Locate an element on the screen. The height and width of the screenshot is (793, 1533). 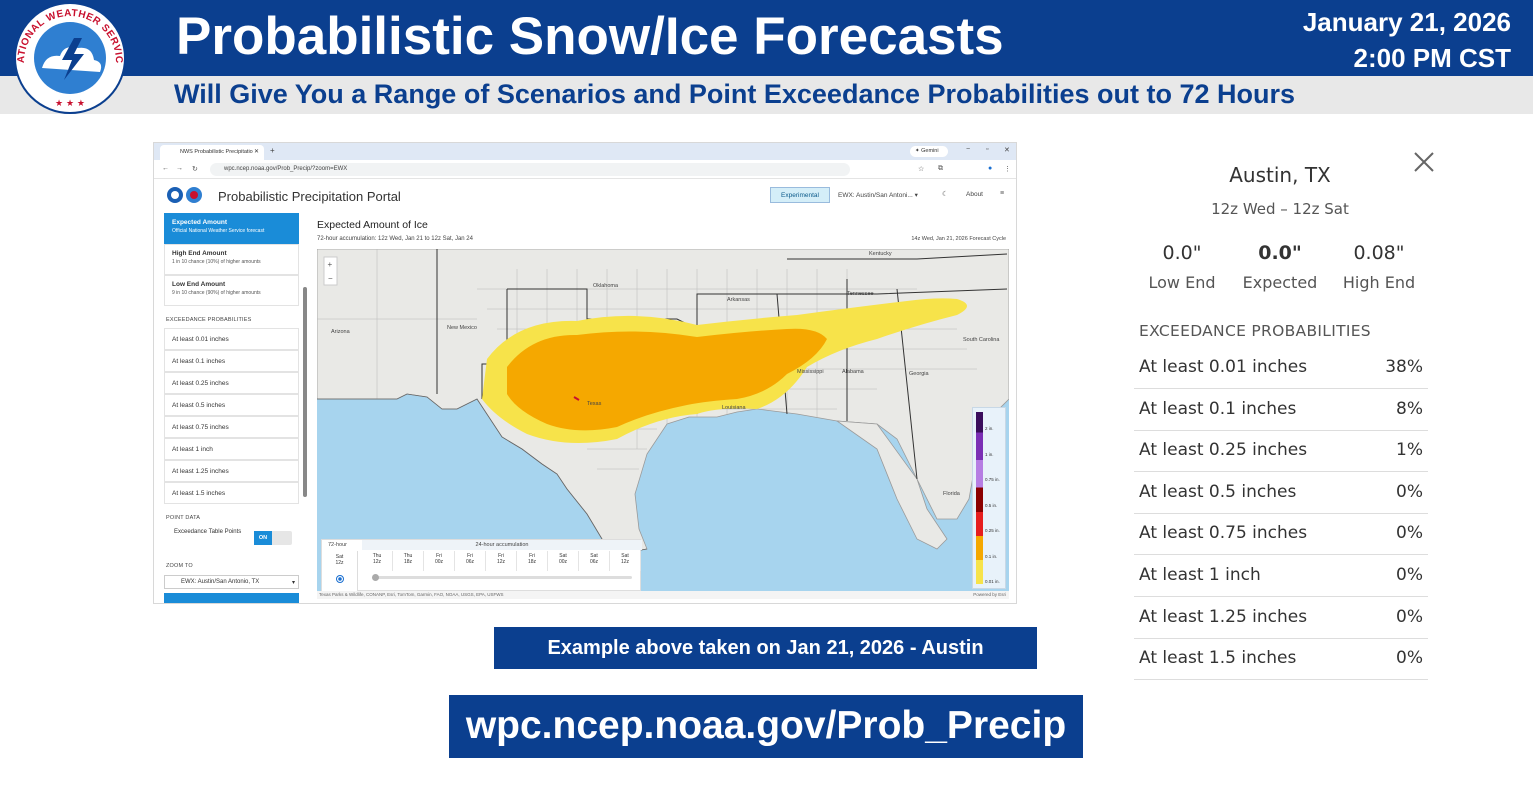
legend-label: 1 in. is located at coordinates (989, 454).